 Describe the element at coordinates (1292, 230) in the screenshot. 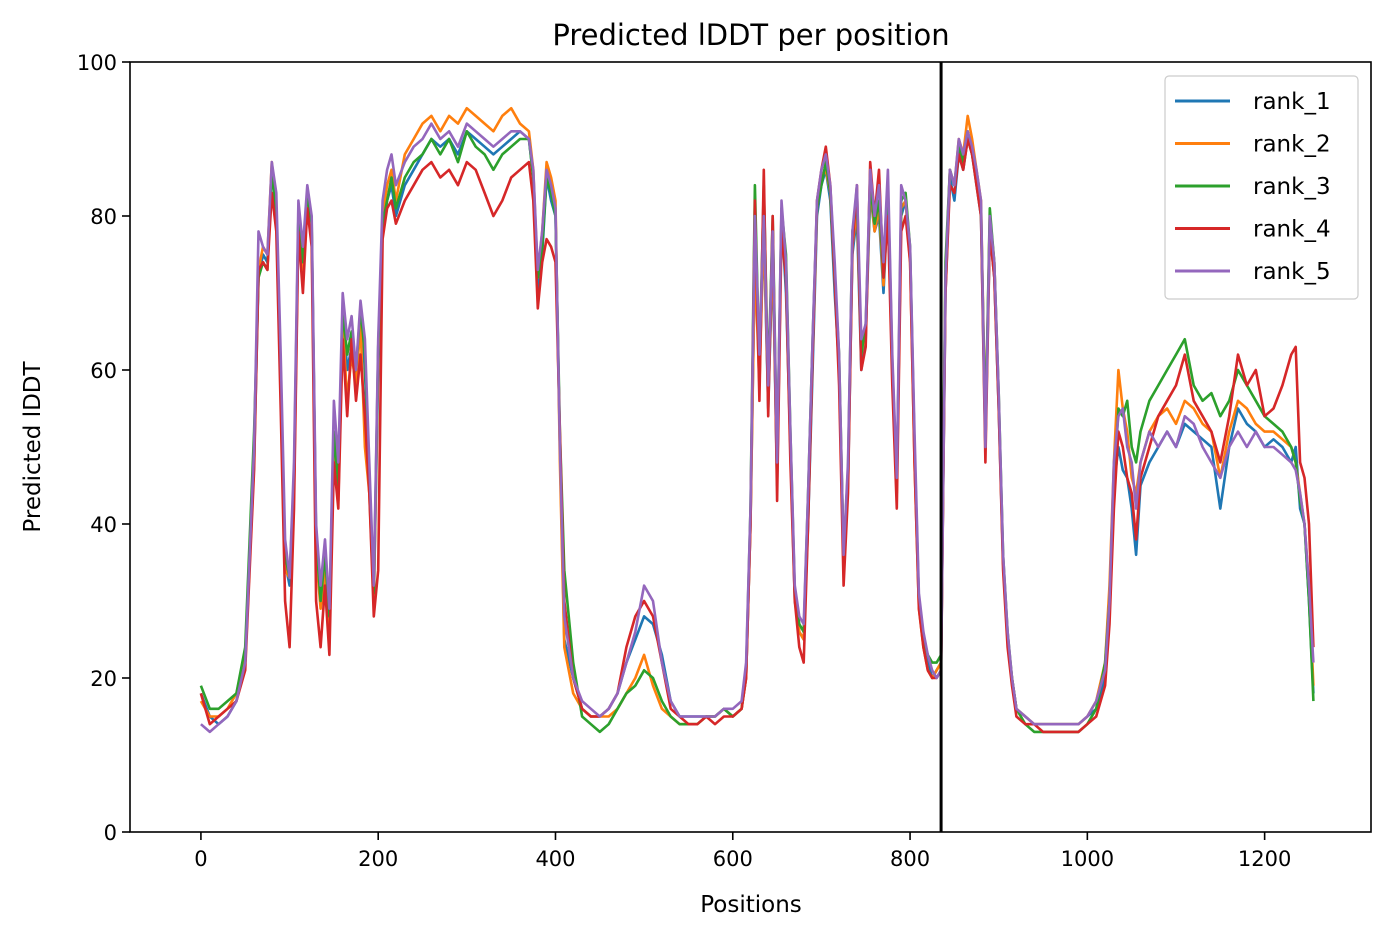

I see `legend-label: rank_4` at that location.